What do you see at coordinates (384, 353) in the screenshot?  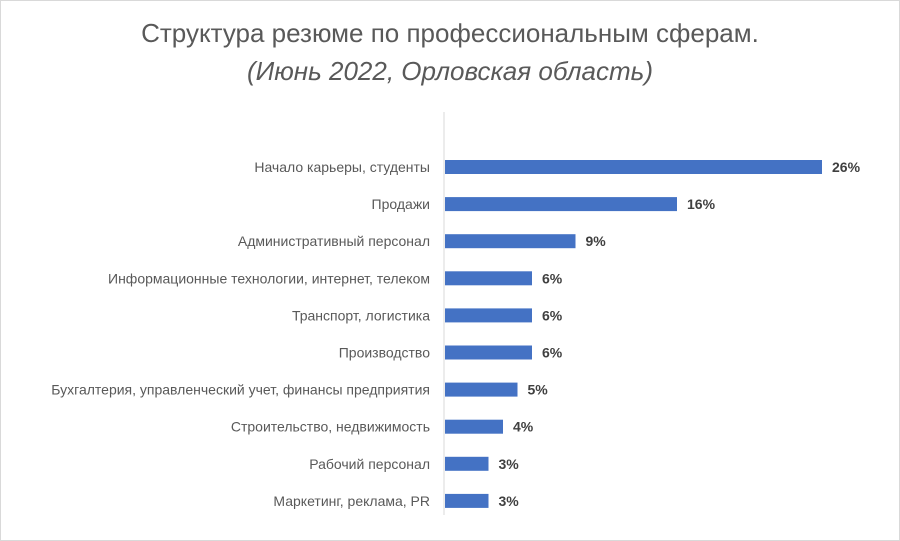 I see `category-label: Производство` at bounding box center [384, 353].